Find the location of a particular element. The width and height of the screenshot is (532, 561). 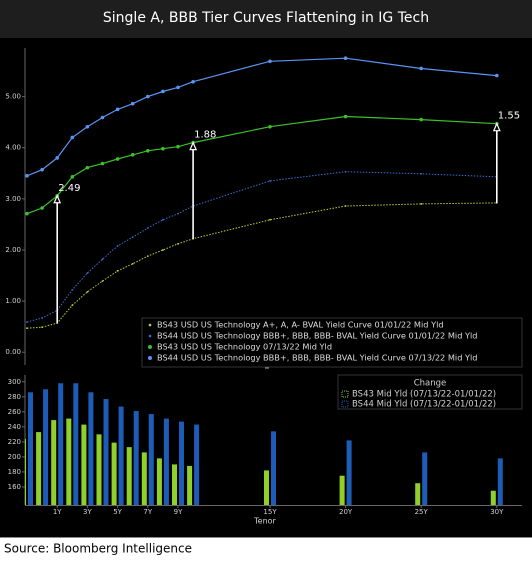

y-tick-label: 4.00 is located at coordinates (13, 148).